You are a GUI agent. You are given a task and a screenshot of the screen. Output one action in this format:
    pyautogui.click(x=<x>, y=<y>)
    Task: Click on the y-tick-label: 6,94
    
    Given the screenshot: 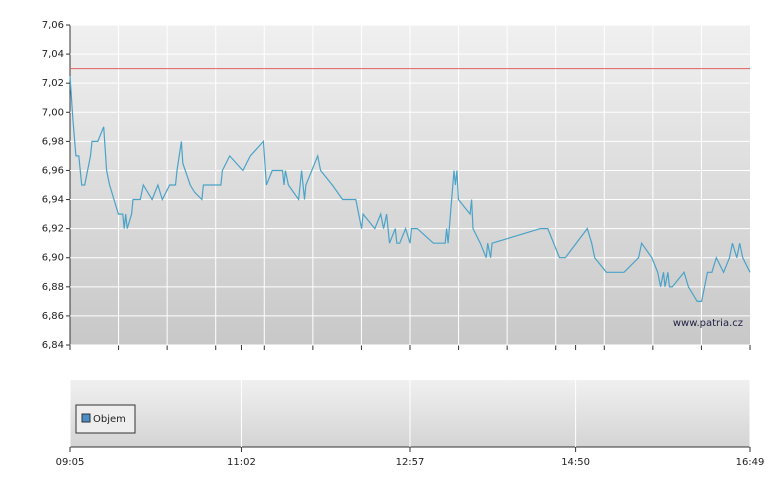 What is the action you would take?
    pyautogui.click(x=53, y=200)
    